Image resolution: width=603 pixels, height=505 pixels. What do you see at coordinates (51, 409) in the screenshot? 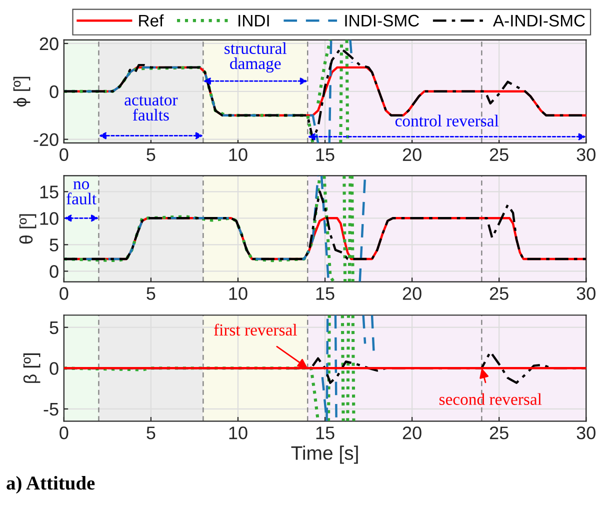
I see `y-tick-label: -5` at bounding box center [51, 409].